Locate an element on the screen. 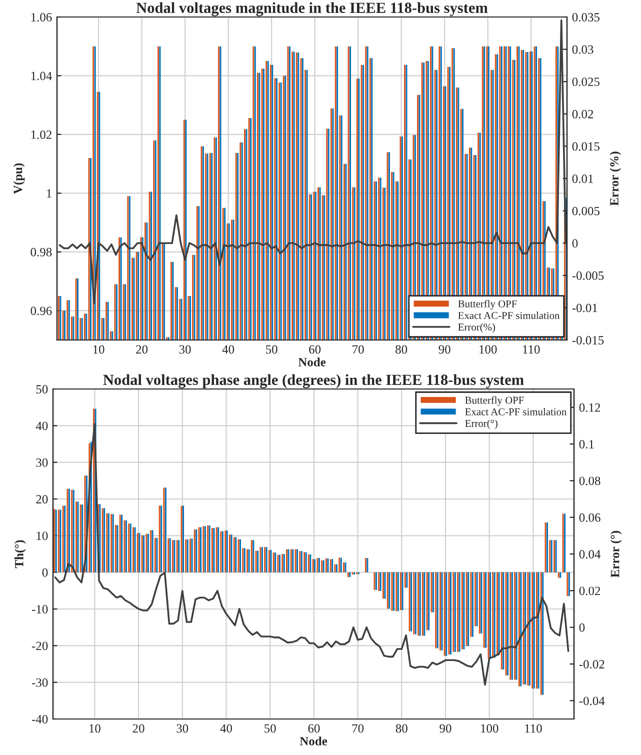 The image size is (641, 755). y-tick-label: 30 is located at coordinates (42, 462).